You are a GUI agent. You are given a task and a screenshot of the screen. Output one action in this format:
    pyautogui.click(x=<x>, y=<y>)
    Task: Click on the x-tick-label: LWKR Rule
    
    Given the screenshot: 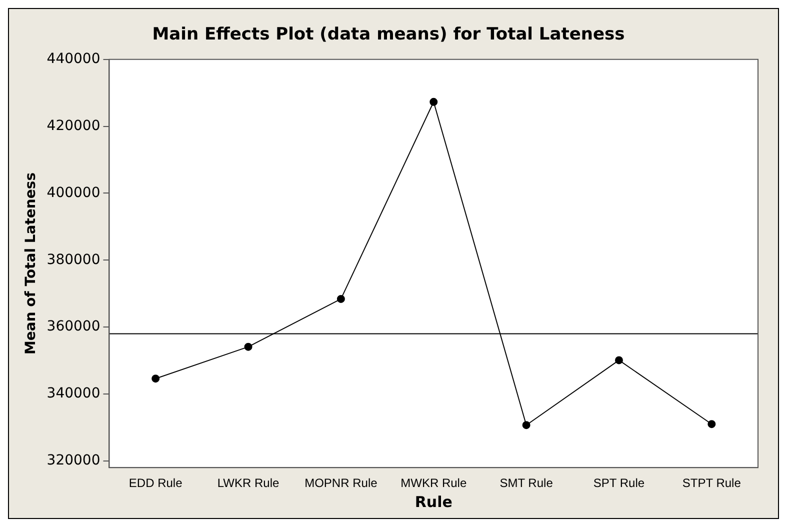 What is the action you would take?
    pyautogui.click(x=248, y=483)
    